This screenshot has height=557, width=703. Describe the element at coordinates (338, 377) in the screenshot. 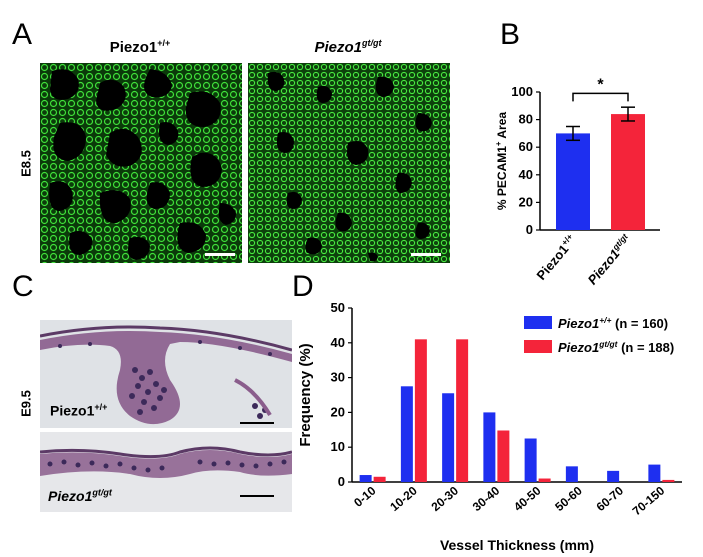

I see `y-tick-label: 30` at that location.